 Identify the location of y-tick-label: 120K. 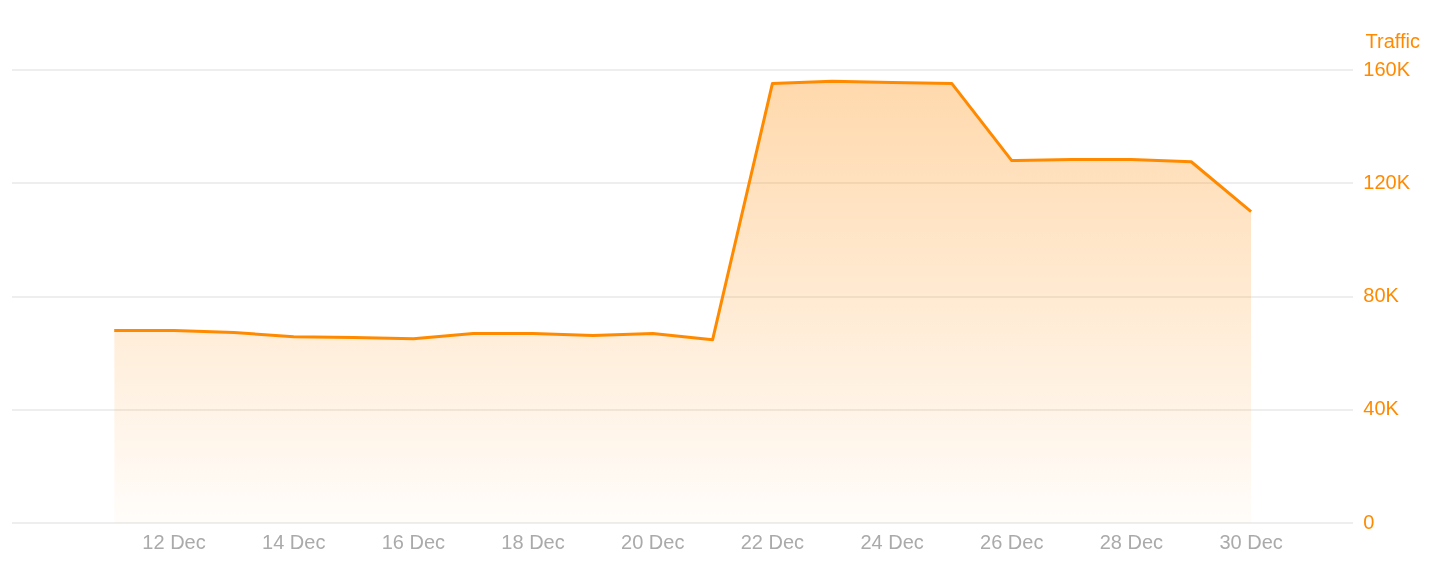
(1387, 181).